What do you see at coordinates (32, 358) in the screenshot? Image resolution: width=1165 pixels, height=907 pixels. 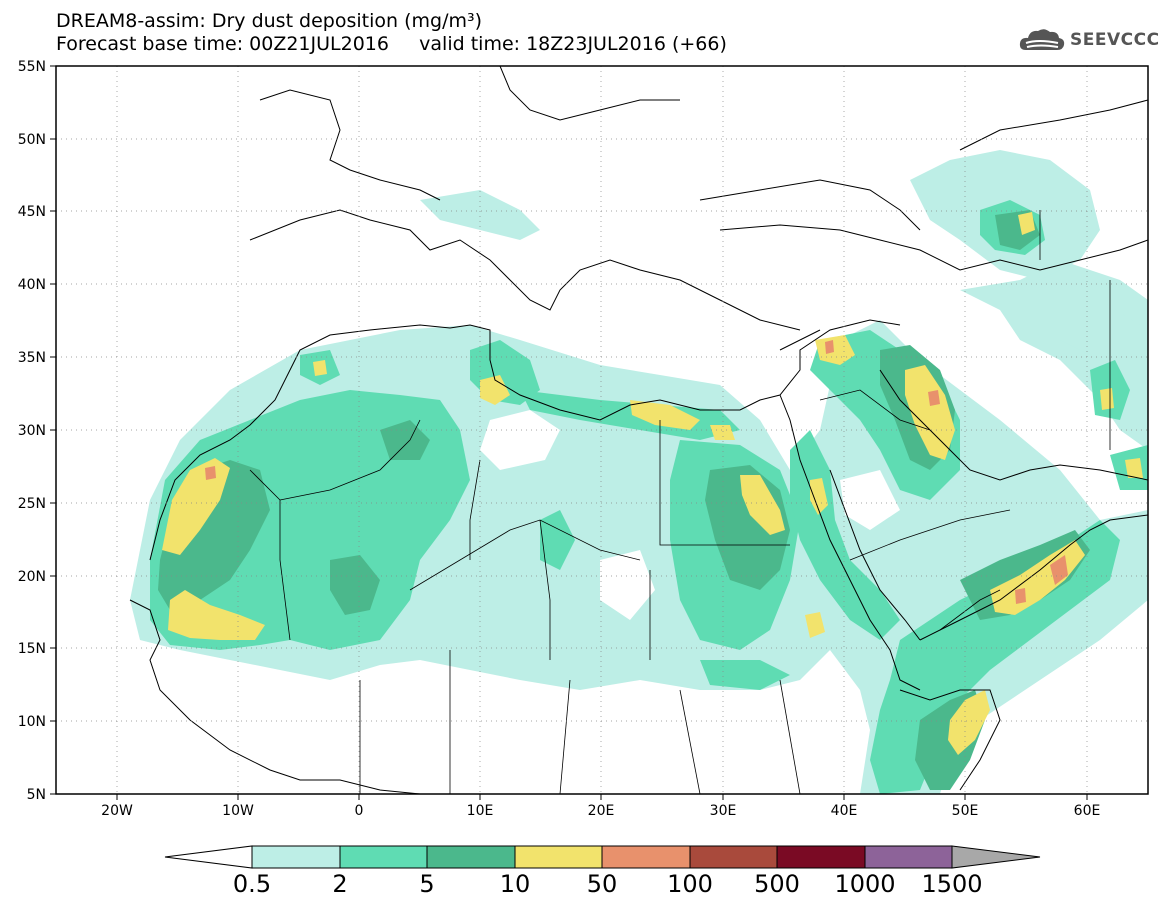 I see `lat-tick-label: 35N` at bounding box center [32, 358].